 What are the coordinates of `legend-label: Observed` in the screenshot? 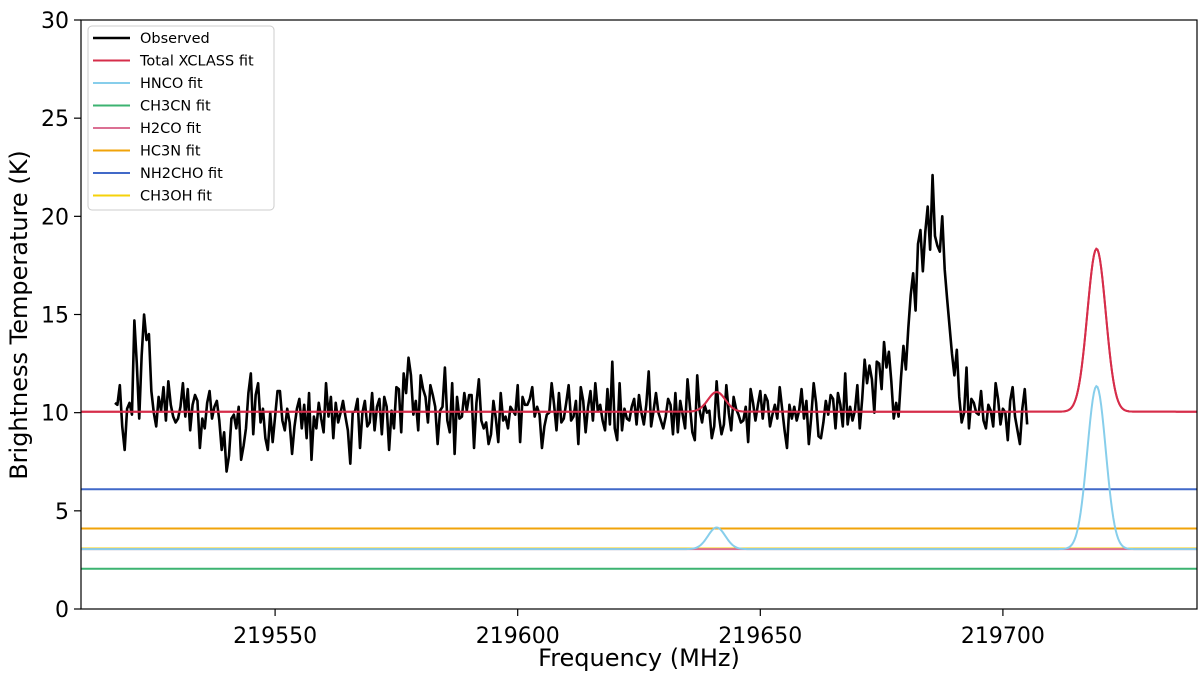 It's located at (175, 39).